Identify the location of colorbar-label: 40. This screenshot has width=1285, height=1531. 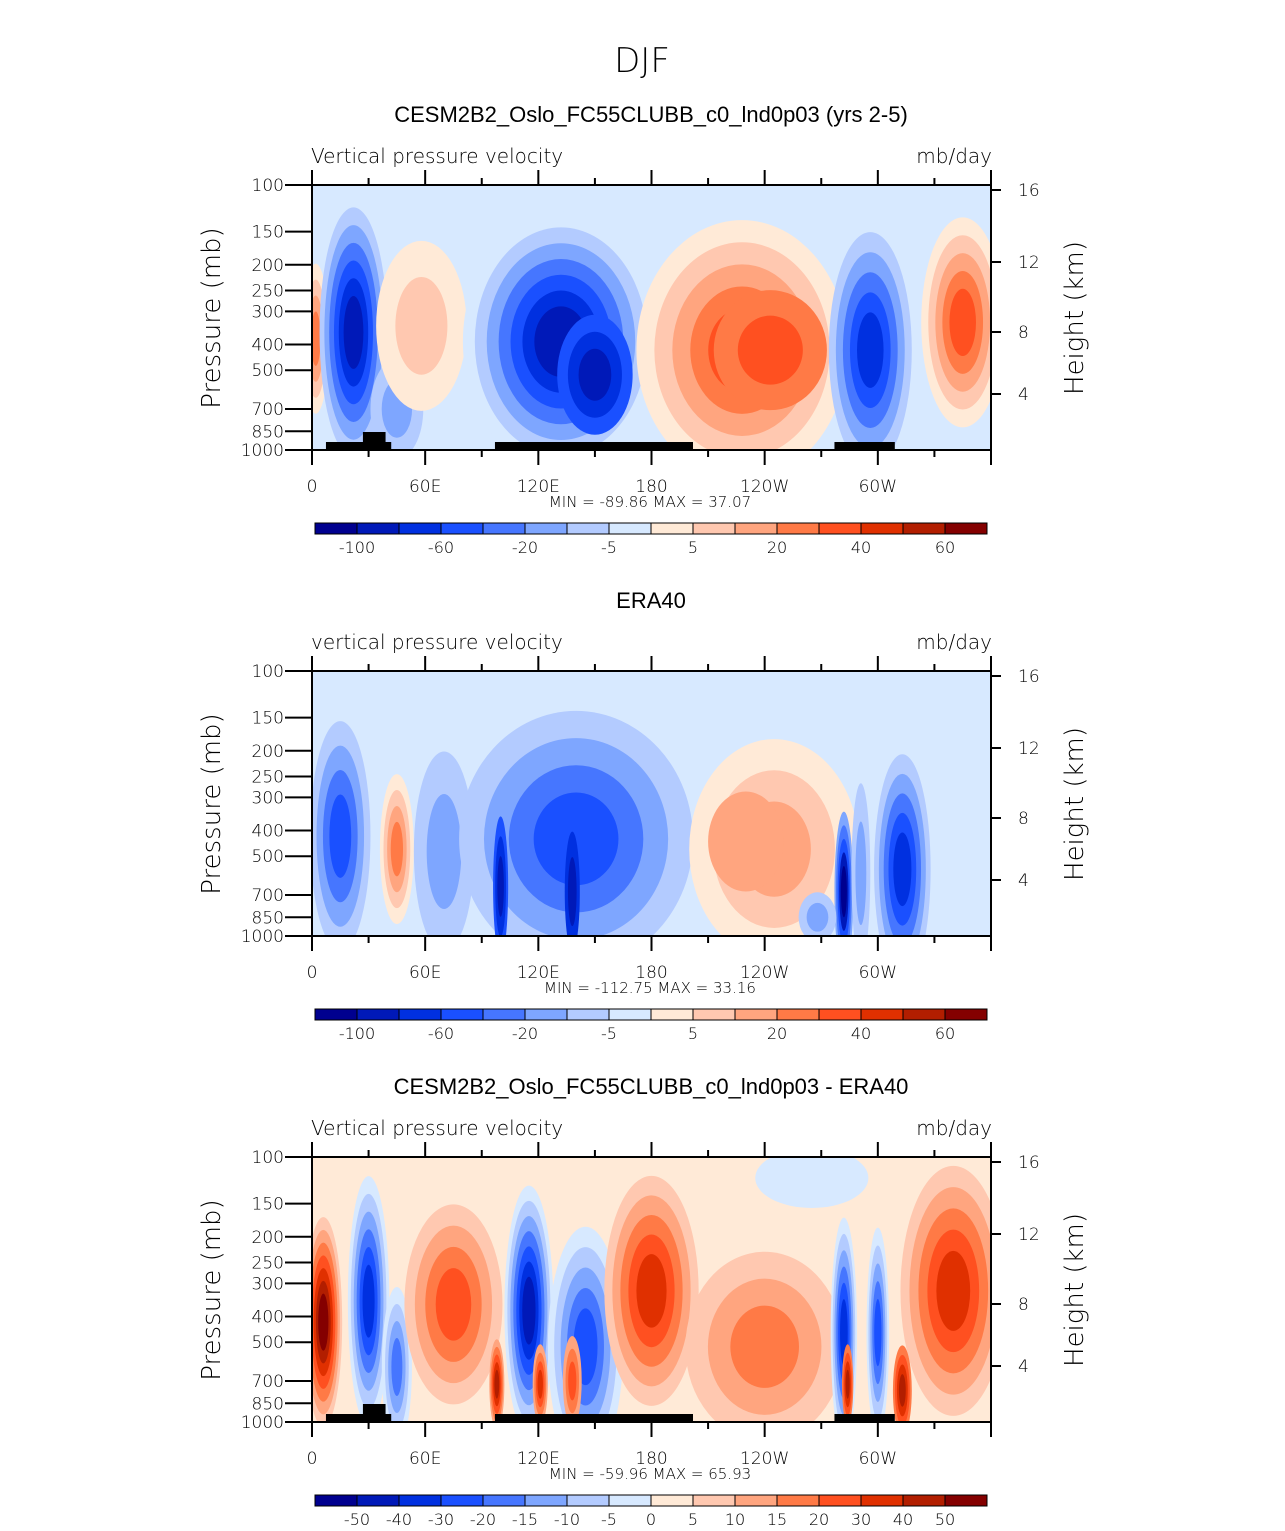
(903, 1519).